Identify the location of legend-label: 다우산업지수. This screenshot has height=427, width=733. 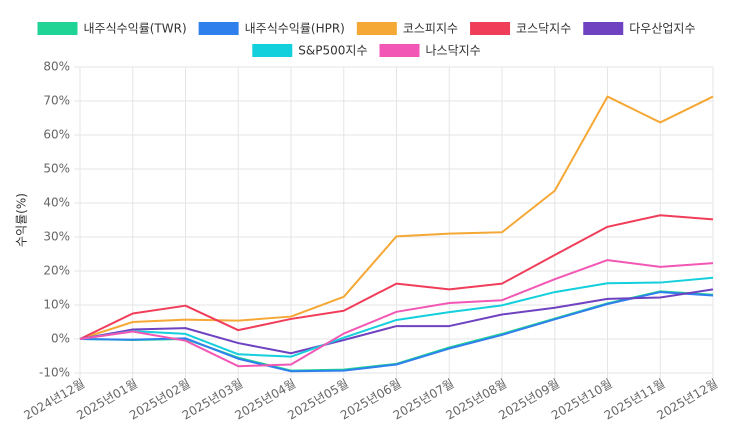
(662, 29).